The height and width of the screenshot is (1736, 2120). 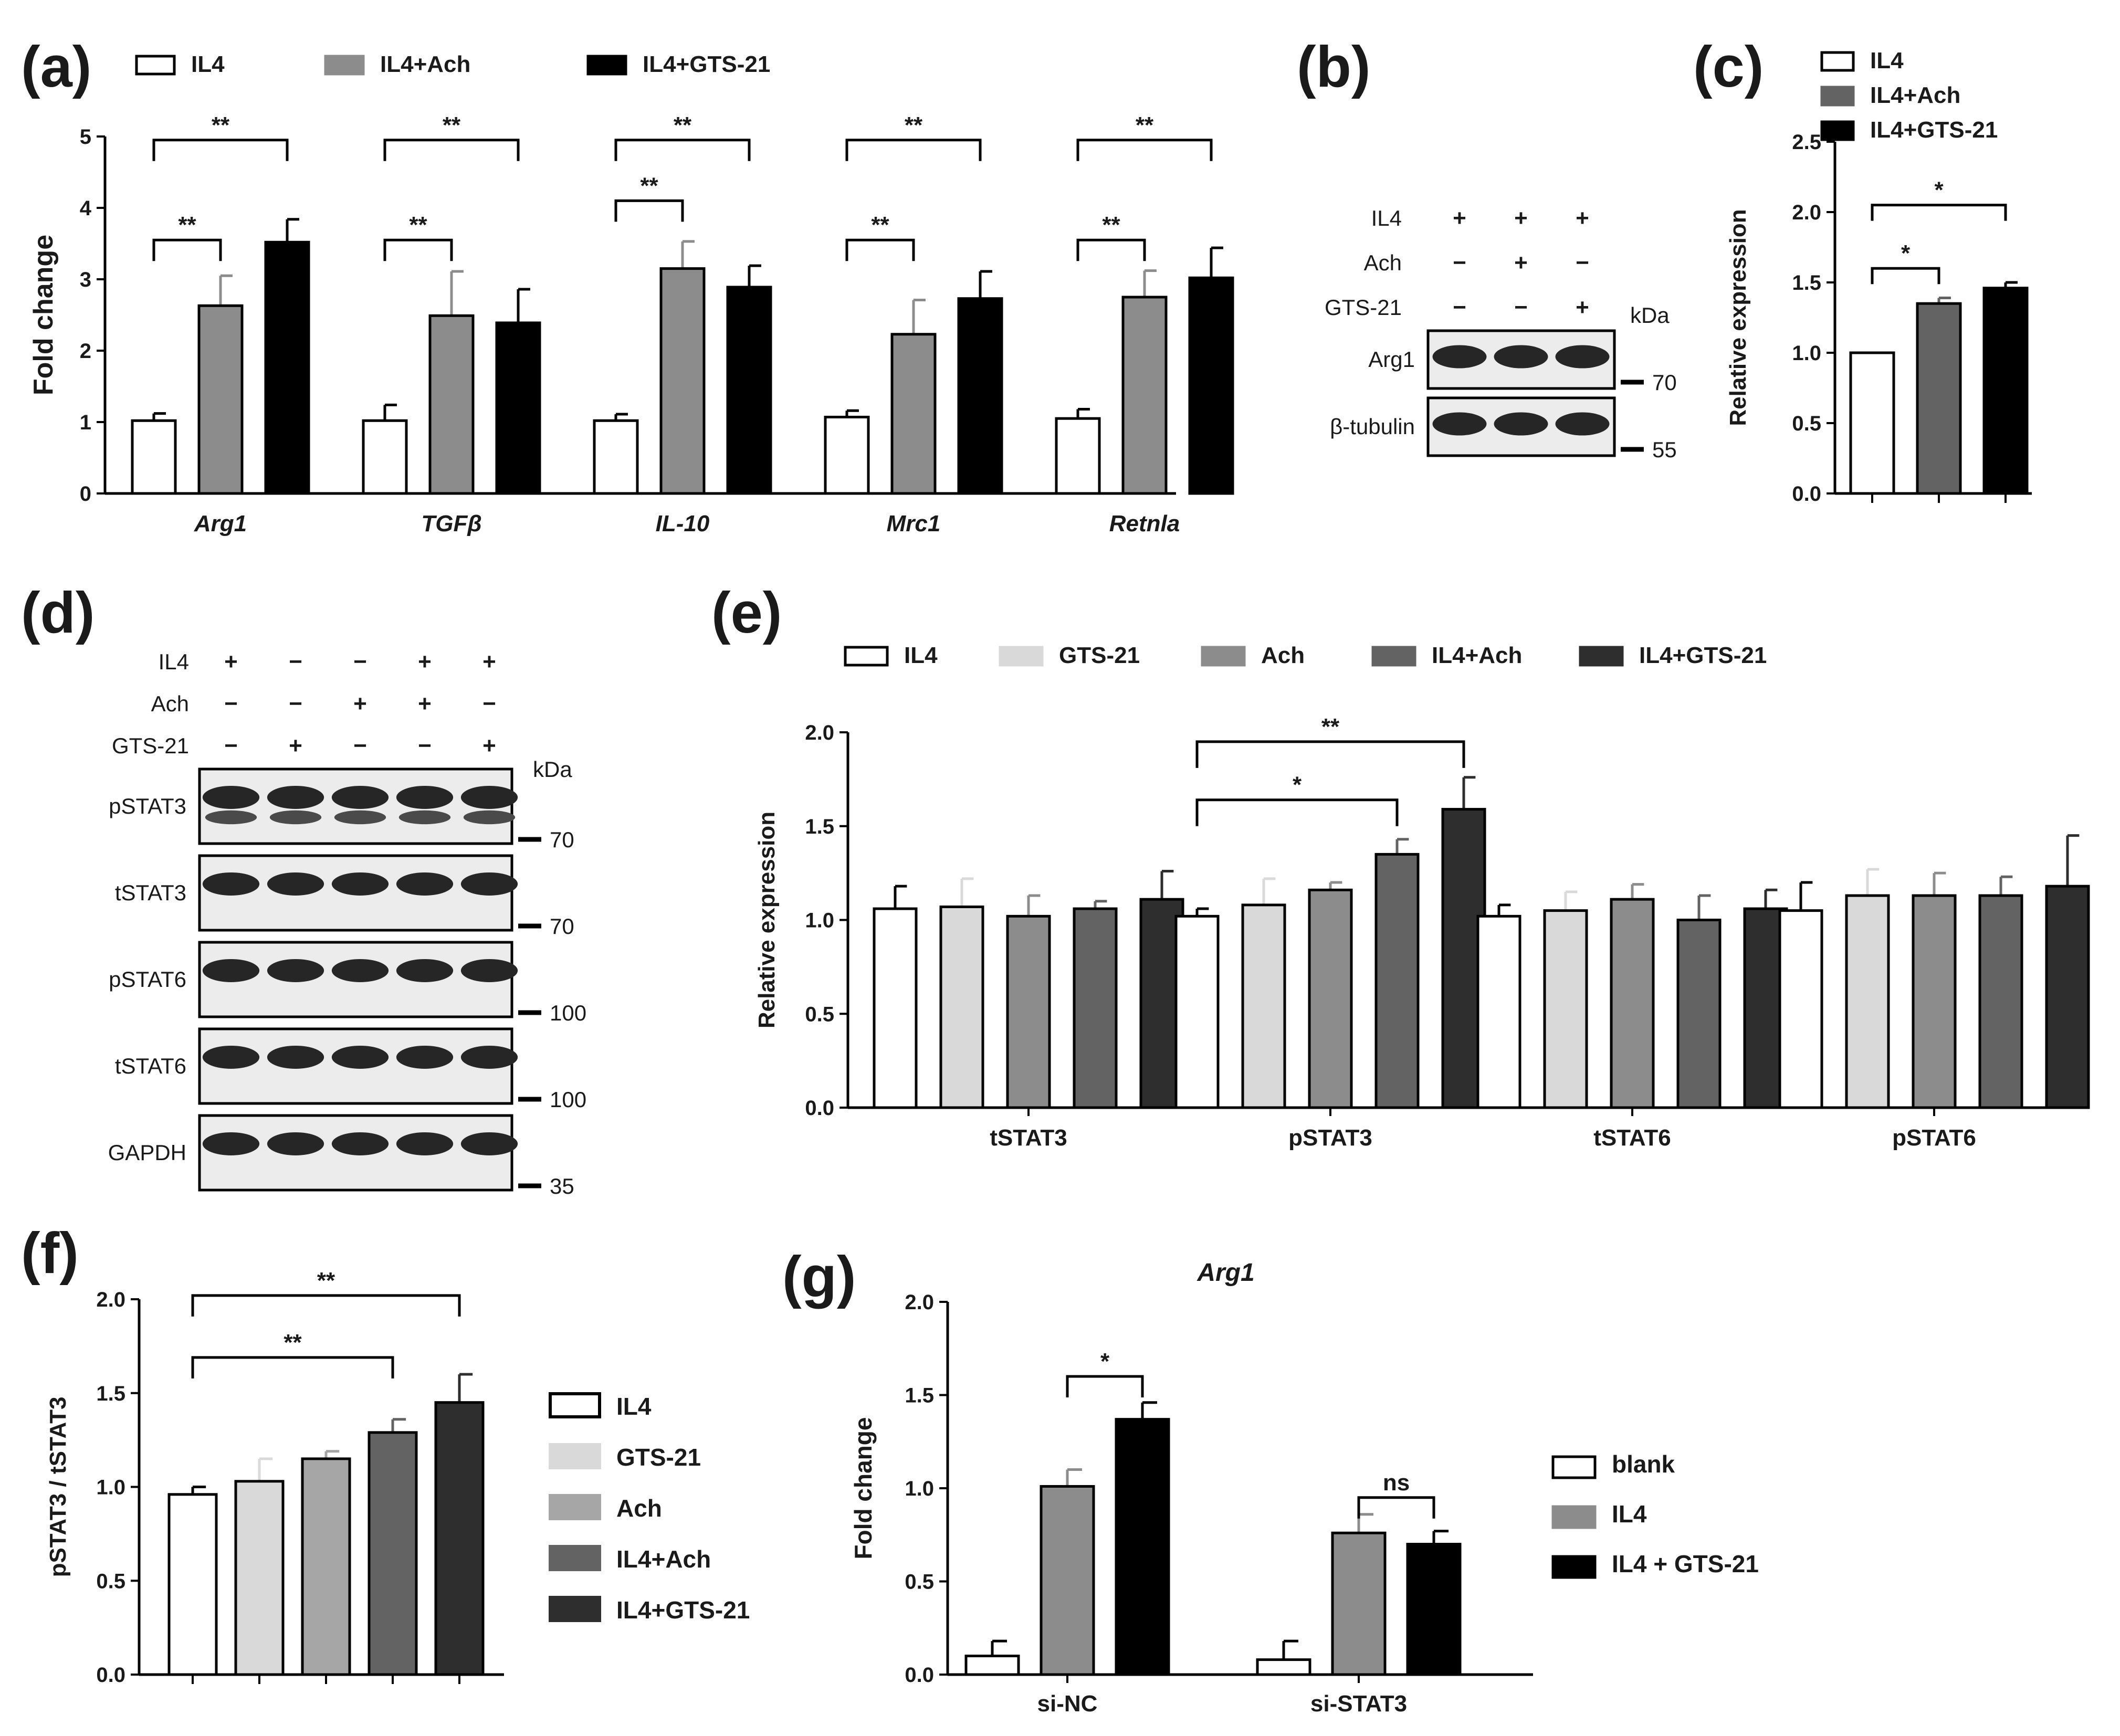 What do you see at coordinates (147, 980) in the screenshot?
I see `blot-row-label: pSTAT6` at bounding box center [147, 980].